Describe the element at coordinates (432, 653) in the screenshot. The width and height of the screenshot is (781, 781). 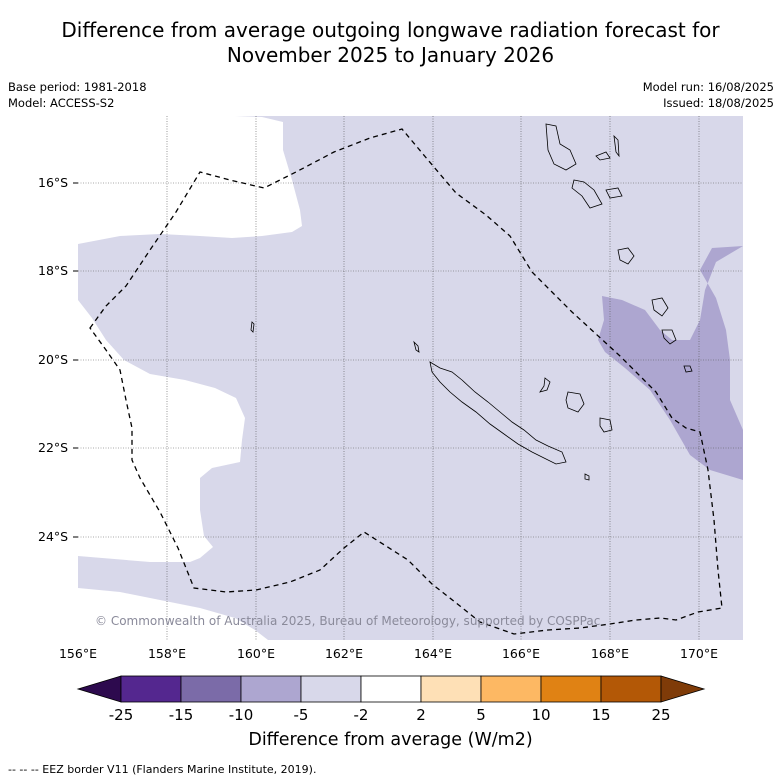
I see `lon-label: 164°E` at that location.